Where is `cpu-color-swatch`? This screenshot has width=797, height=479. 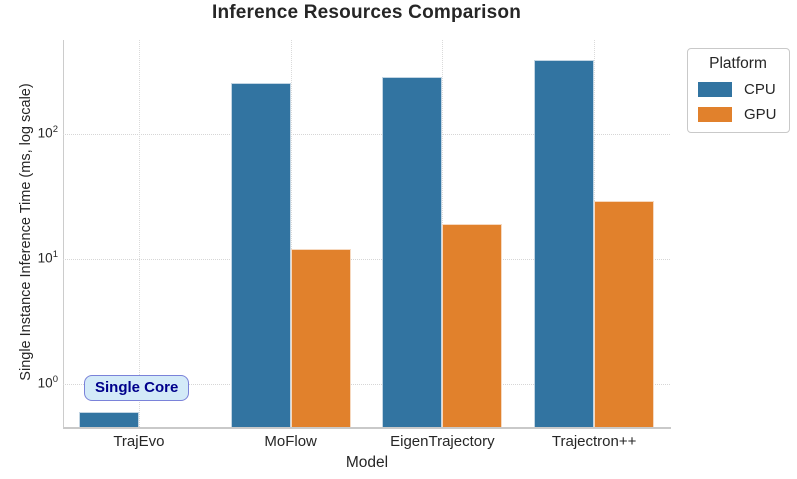
cpu-color-swatch is located at coordinates (715, 89).